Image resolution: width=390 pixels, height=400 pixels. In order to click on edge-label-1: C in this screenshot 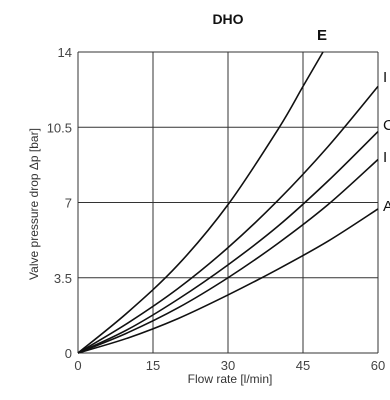, I will do `click(386, 125)`.